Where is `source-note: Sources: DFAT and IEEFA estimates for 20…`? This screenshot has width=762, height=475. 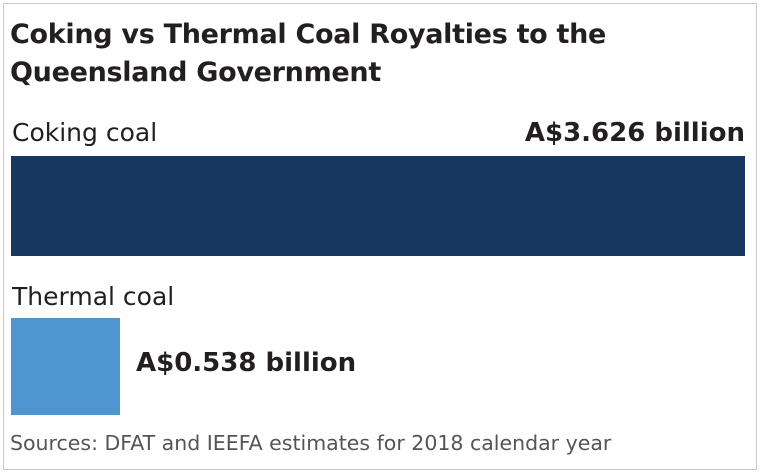
source-note: Sources: DFAT and IEEFA estimates for 20… is located at coordinates (311, 443).